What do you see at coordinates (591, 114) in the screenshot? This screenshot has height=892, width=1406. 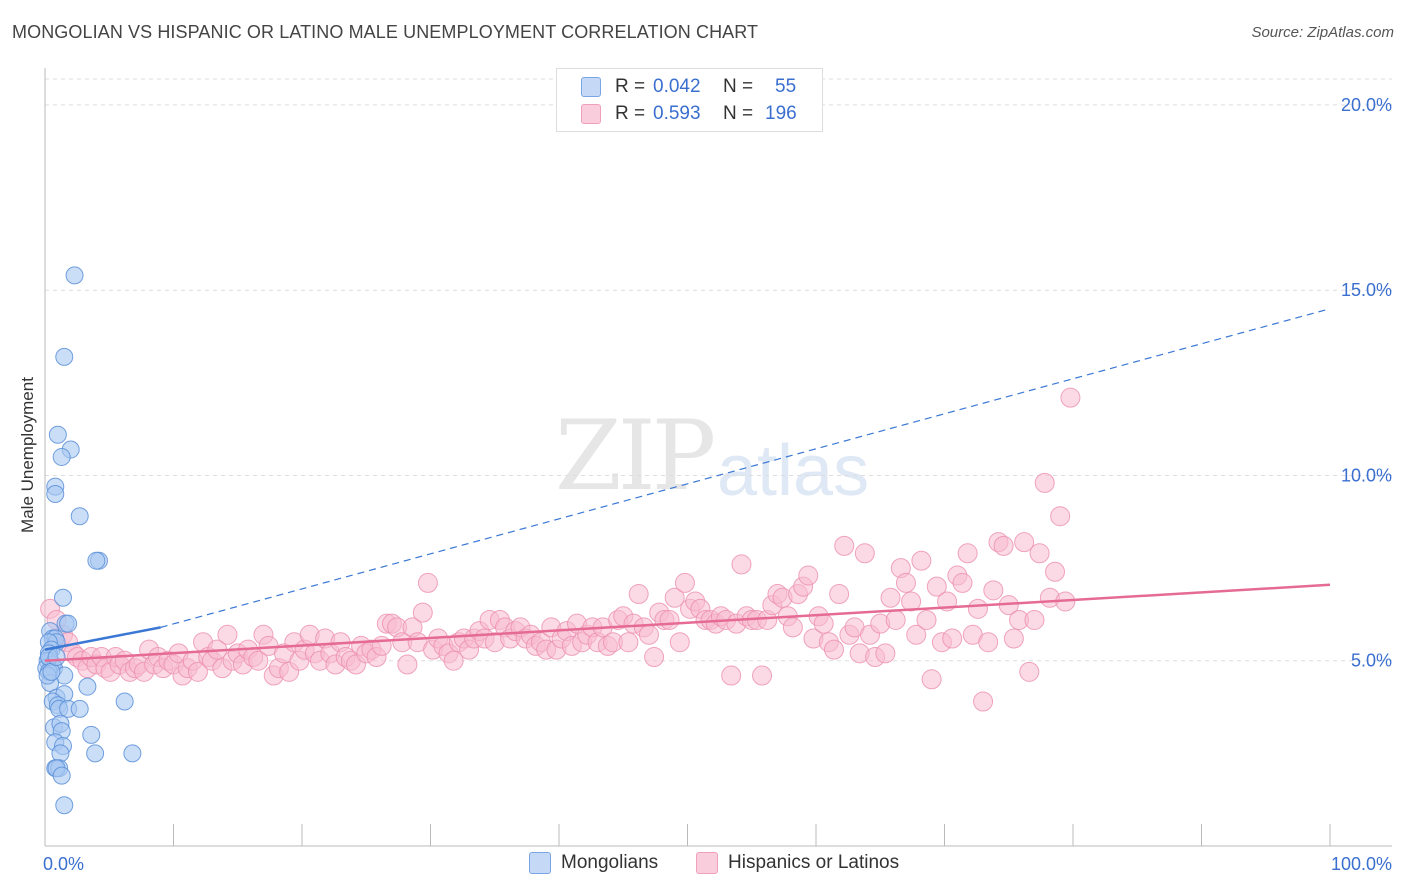 I see `hispanics-swatch` at bounding box center [591, 114].